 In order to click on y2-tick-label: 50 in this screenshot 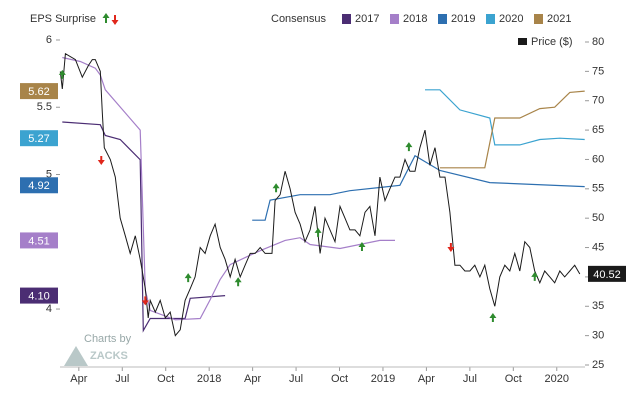, I will do `click(598, 218)`.